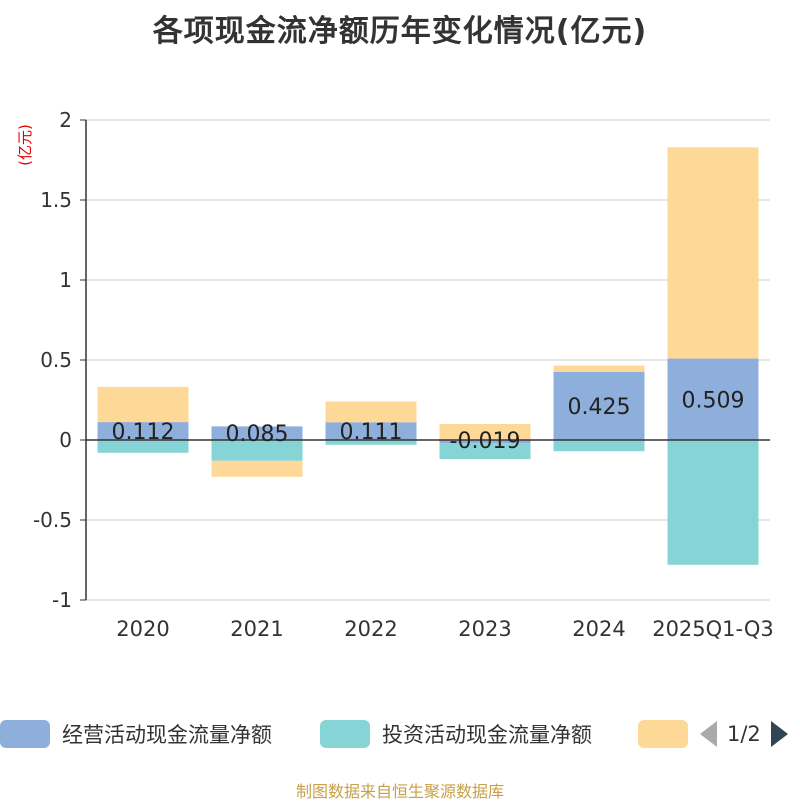 The image size is (800, 802). I want to click on bar-investing-2022, so click(371, 442).